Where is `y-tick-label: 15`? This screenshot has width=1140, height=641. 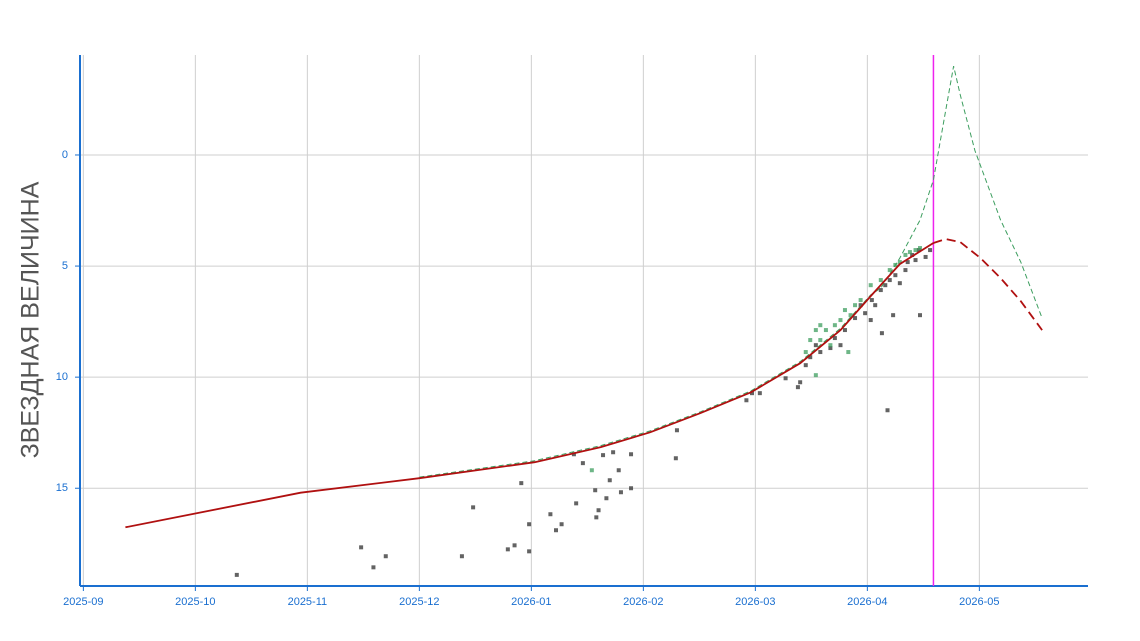
y-tick-label: 15 is located at coordinates (62, 488).